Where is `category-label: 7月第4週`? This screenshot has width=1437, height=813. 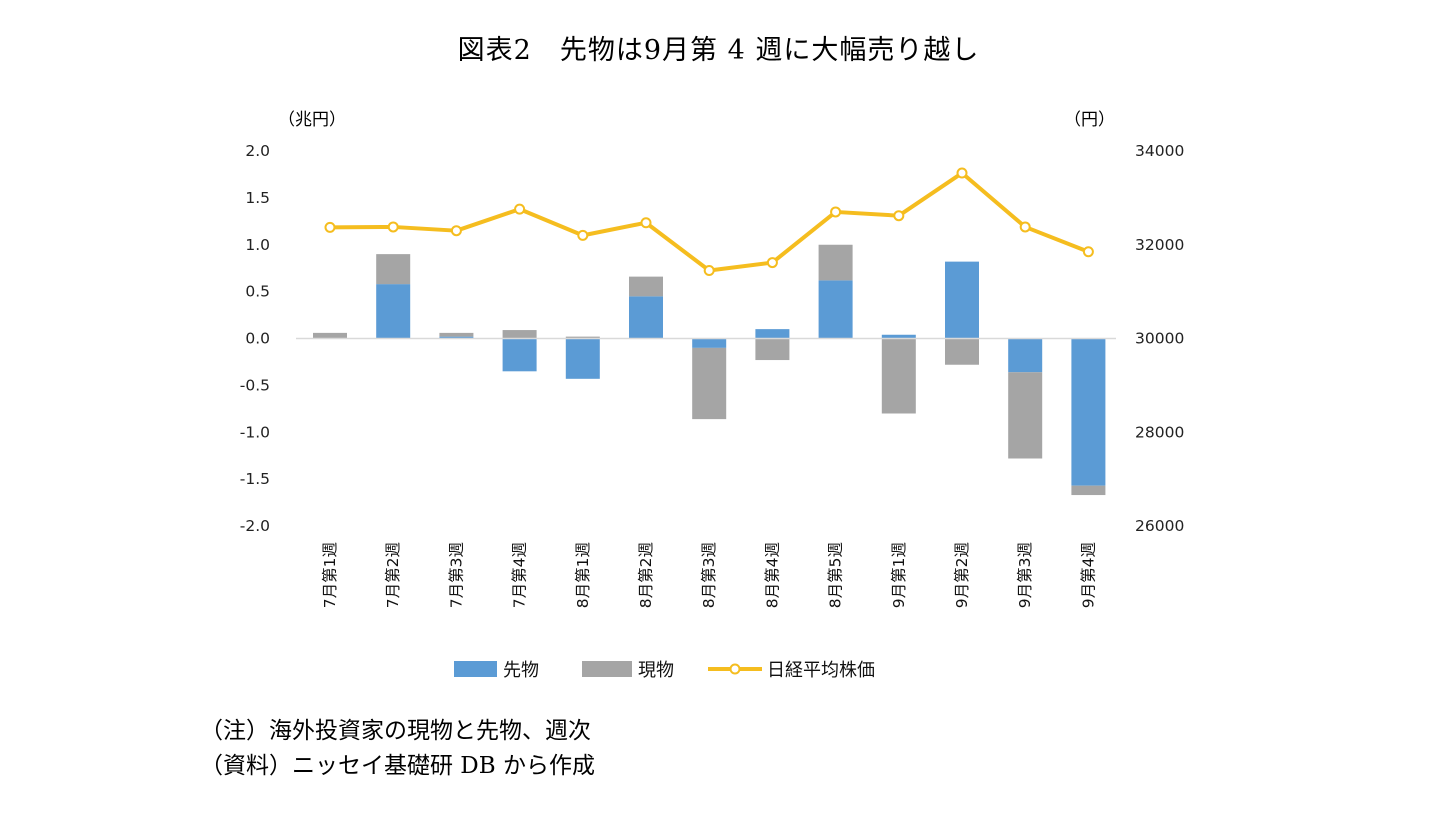
category-label: 7月第4週 is located at coordinates (520, 575).